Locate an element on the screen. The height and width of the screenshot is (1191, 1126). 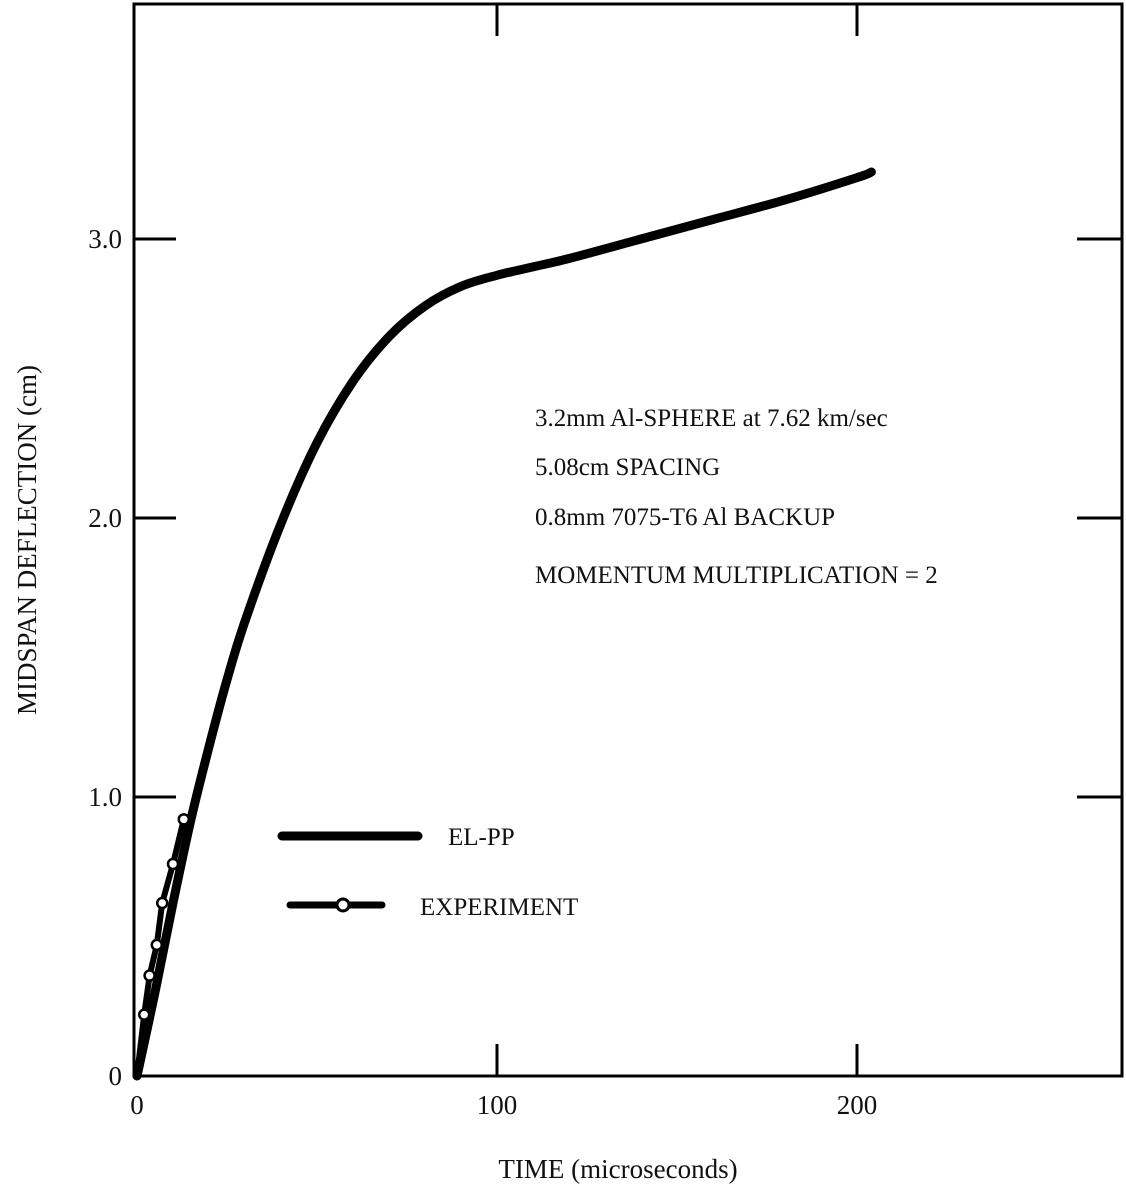
y-tick-label-1.0: 1.0 is located at coordinates (105, 797).